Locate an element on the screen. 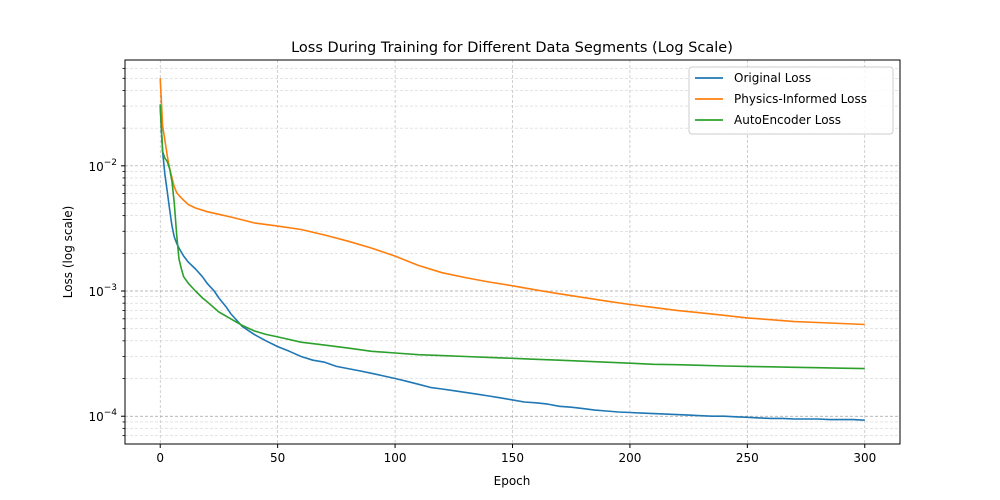 The height and width of the screenshot is (500, 1000). y-axis-title: Loss (log scale) is located at coordinates (68, 252).